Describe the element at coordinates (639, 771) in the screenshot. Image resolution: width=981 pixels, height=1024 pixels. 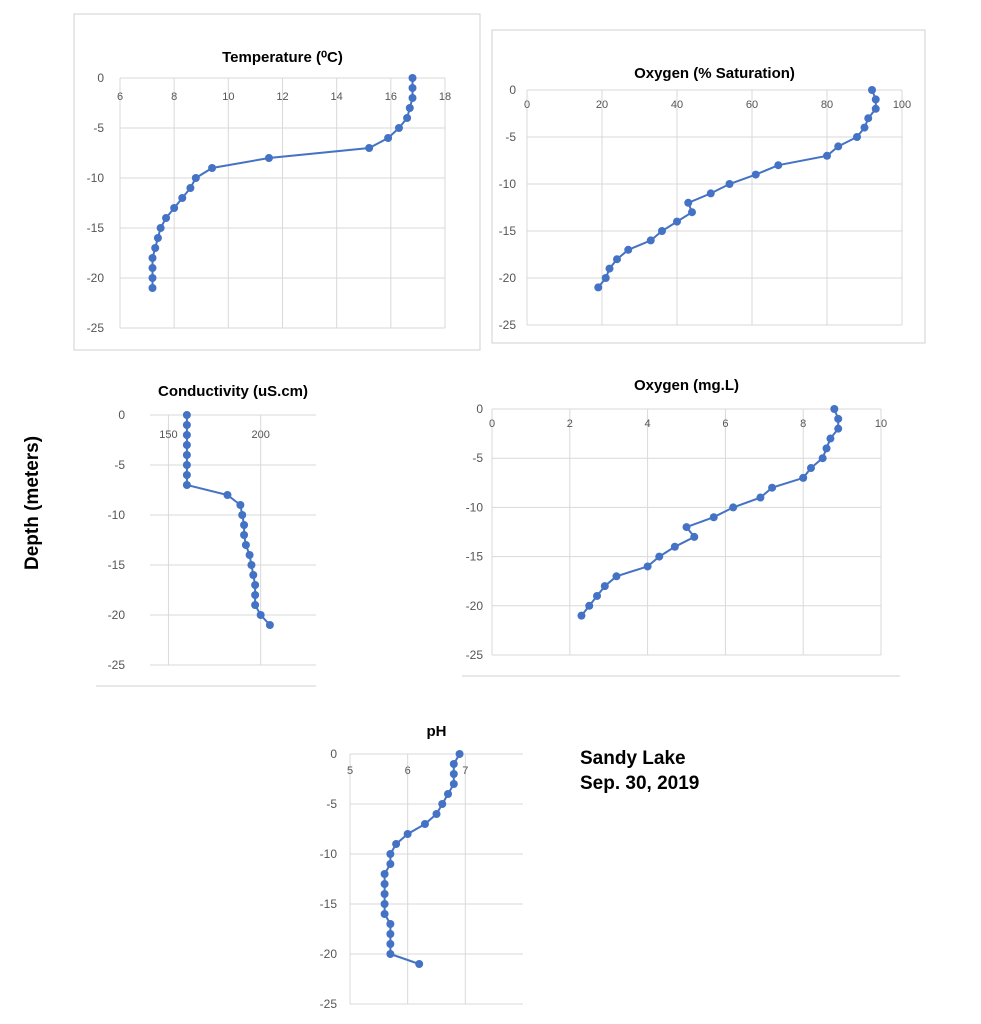
I see `figure-caption: Sandy Lake Sep. 30, 2019` at that location.